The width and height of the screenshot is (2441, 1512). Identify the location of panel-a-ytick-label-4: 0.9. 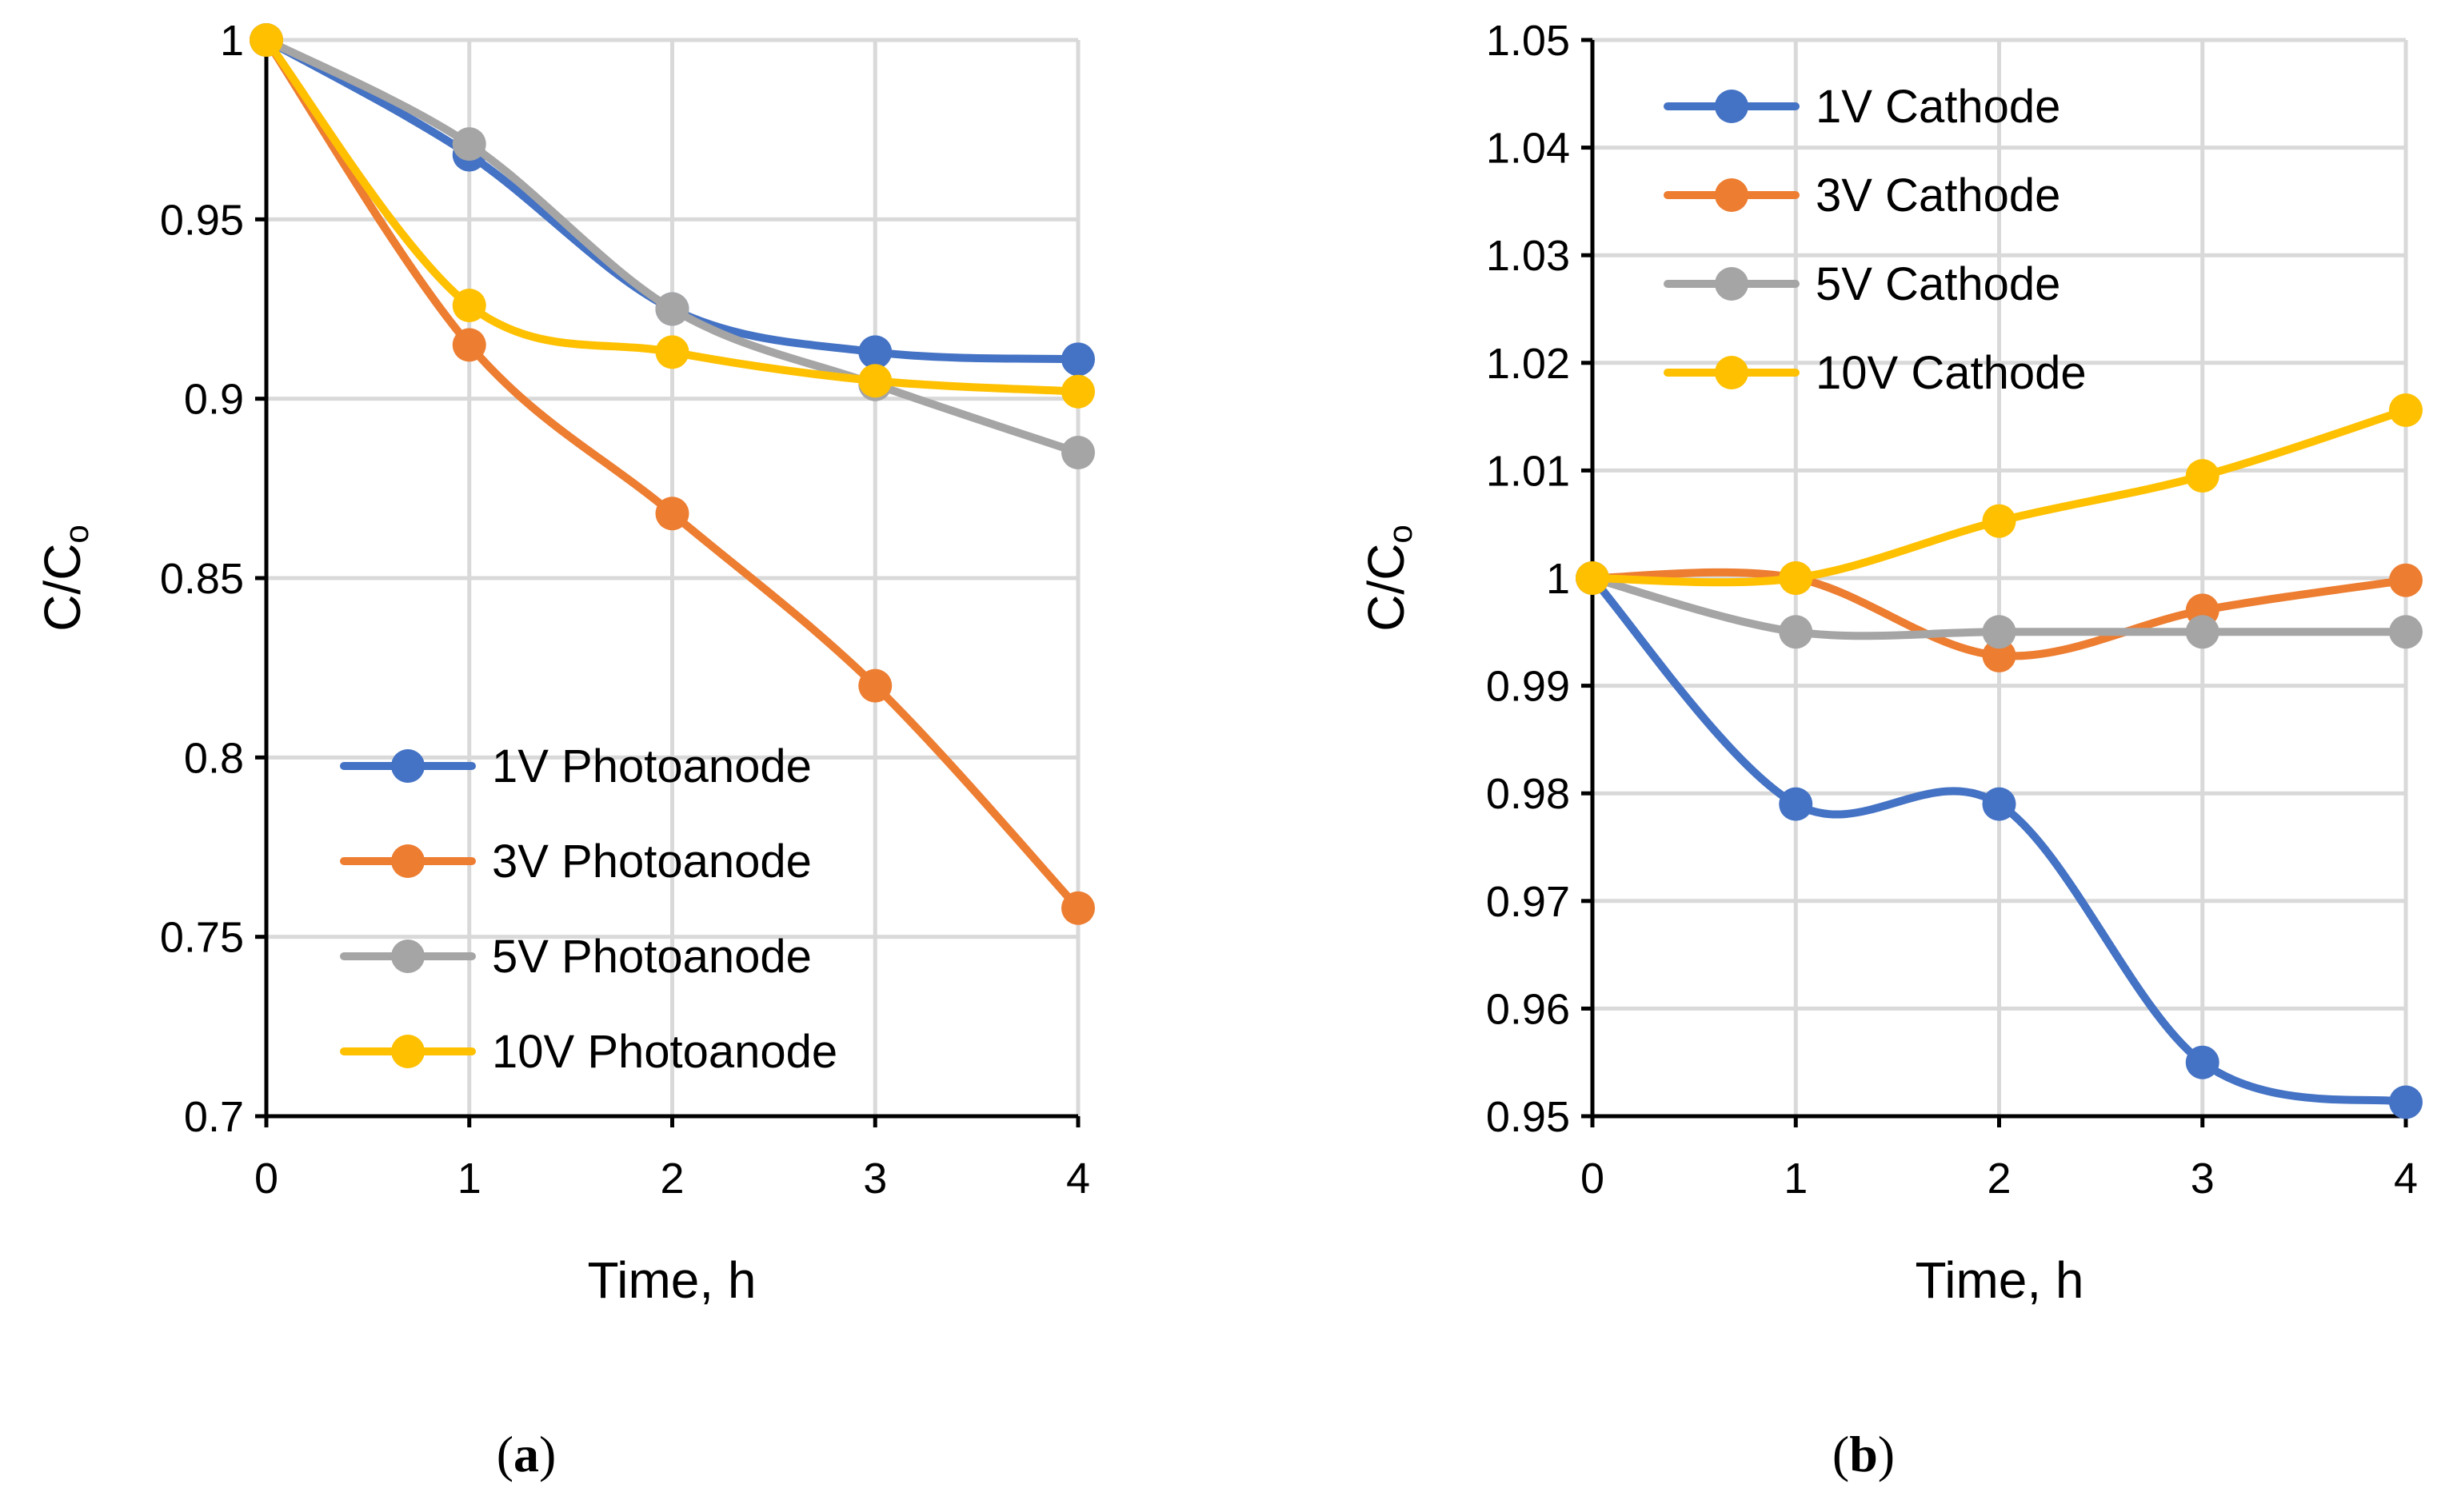
(214, 400).